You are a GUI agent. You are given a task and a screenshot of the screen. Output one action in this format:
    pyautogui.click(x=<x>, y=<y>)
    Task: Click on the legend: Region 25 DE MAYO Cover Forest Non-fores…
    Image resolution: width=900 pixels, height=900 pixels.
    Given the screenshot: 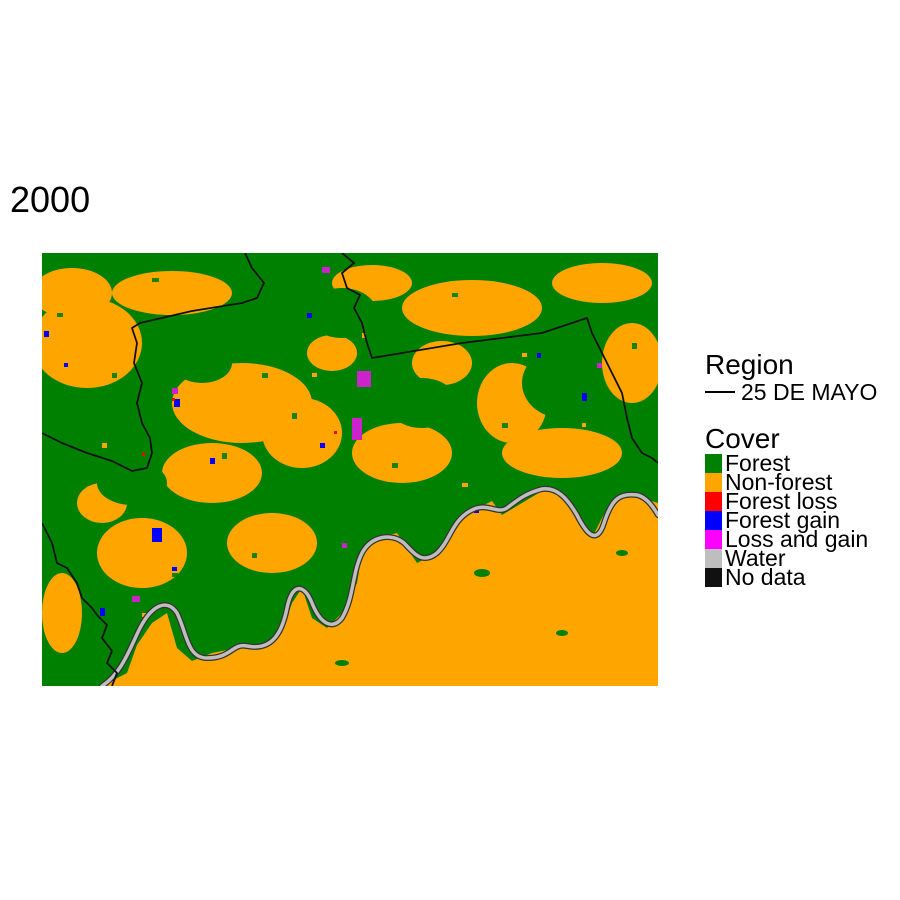 What is the action you would take?
    pyautogui.click(x=800, y=469)
    